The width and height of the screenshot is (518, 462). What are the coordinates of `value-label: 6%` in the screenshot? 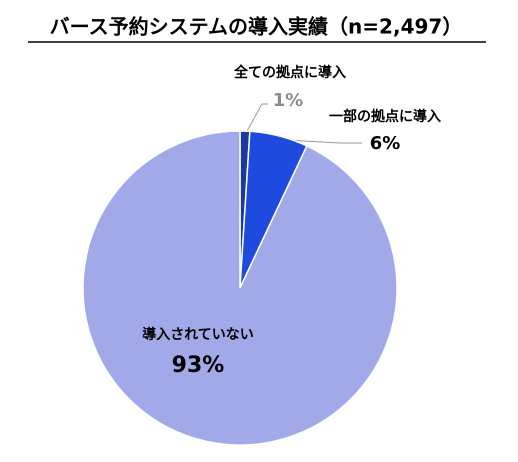 It's located at (385, 143).